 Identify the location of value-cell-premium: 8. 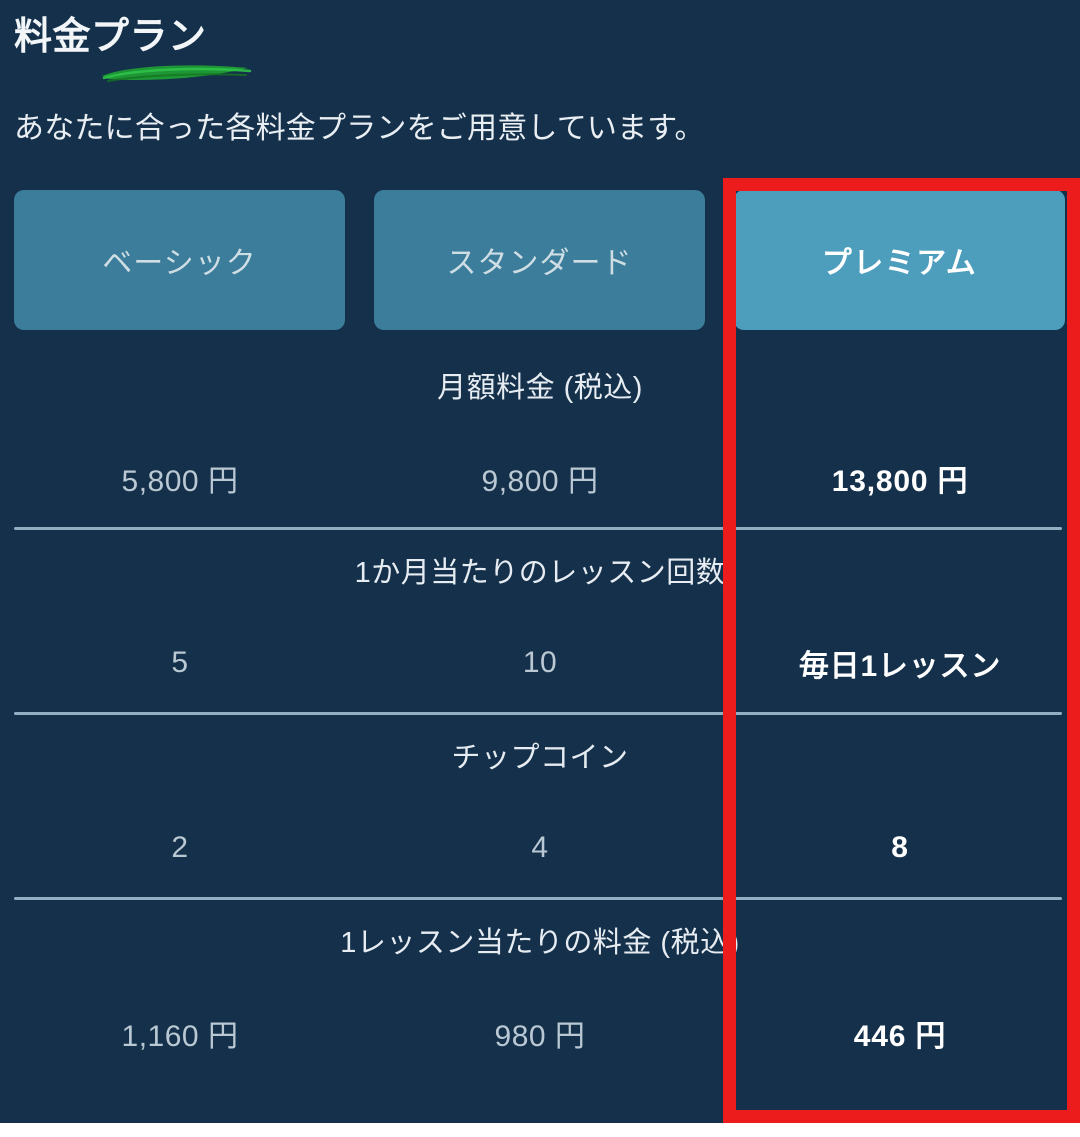
(900, 847).